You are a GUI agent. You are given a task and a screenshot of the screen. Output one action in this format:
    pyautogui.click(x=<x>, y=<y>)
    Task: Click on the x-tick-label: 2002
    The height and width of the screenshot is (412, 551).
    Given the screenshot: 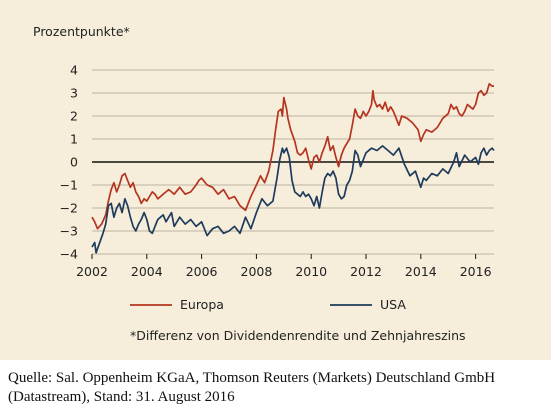 What is the action you would take?
    pyautogui.click(x=92, y=271)
    